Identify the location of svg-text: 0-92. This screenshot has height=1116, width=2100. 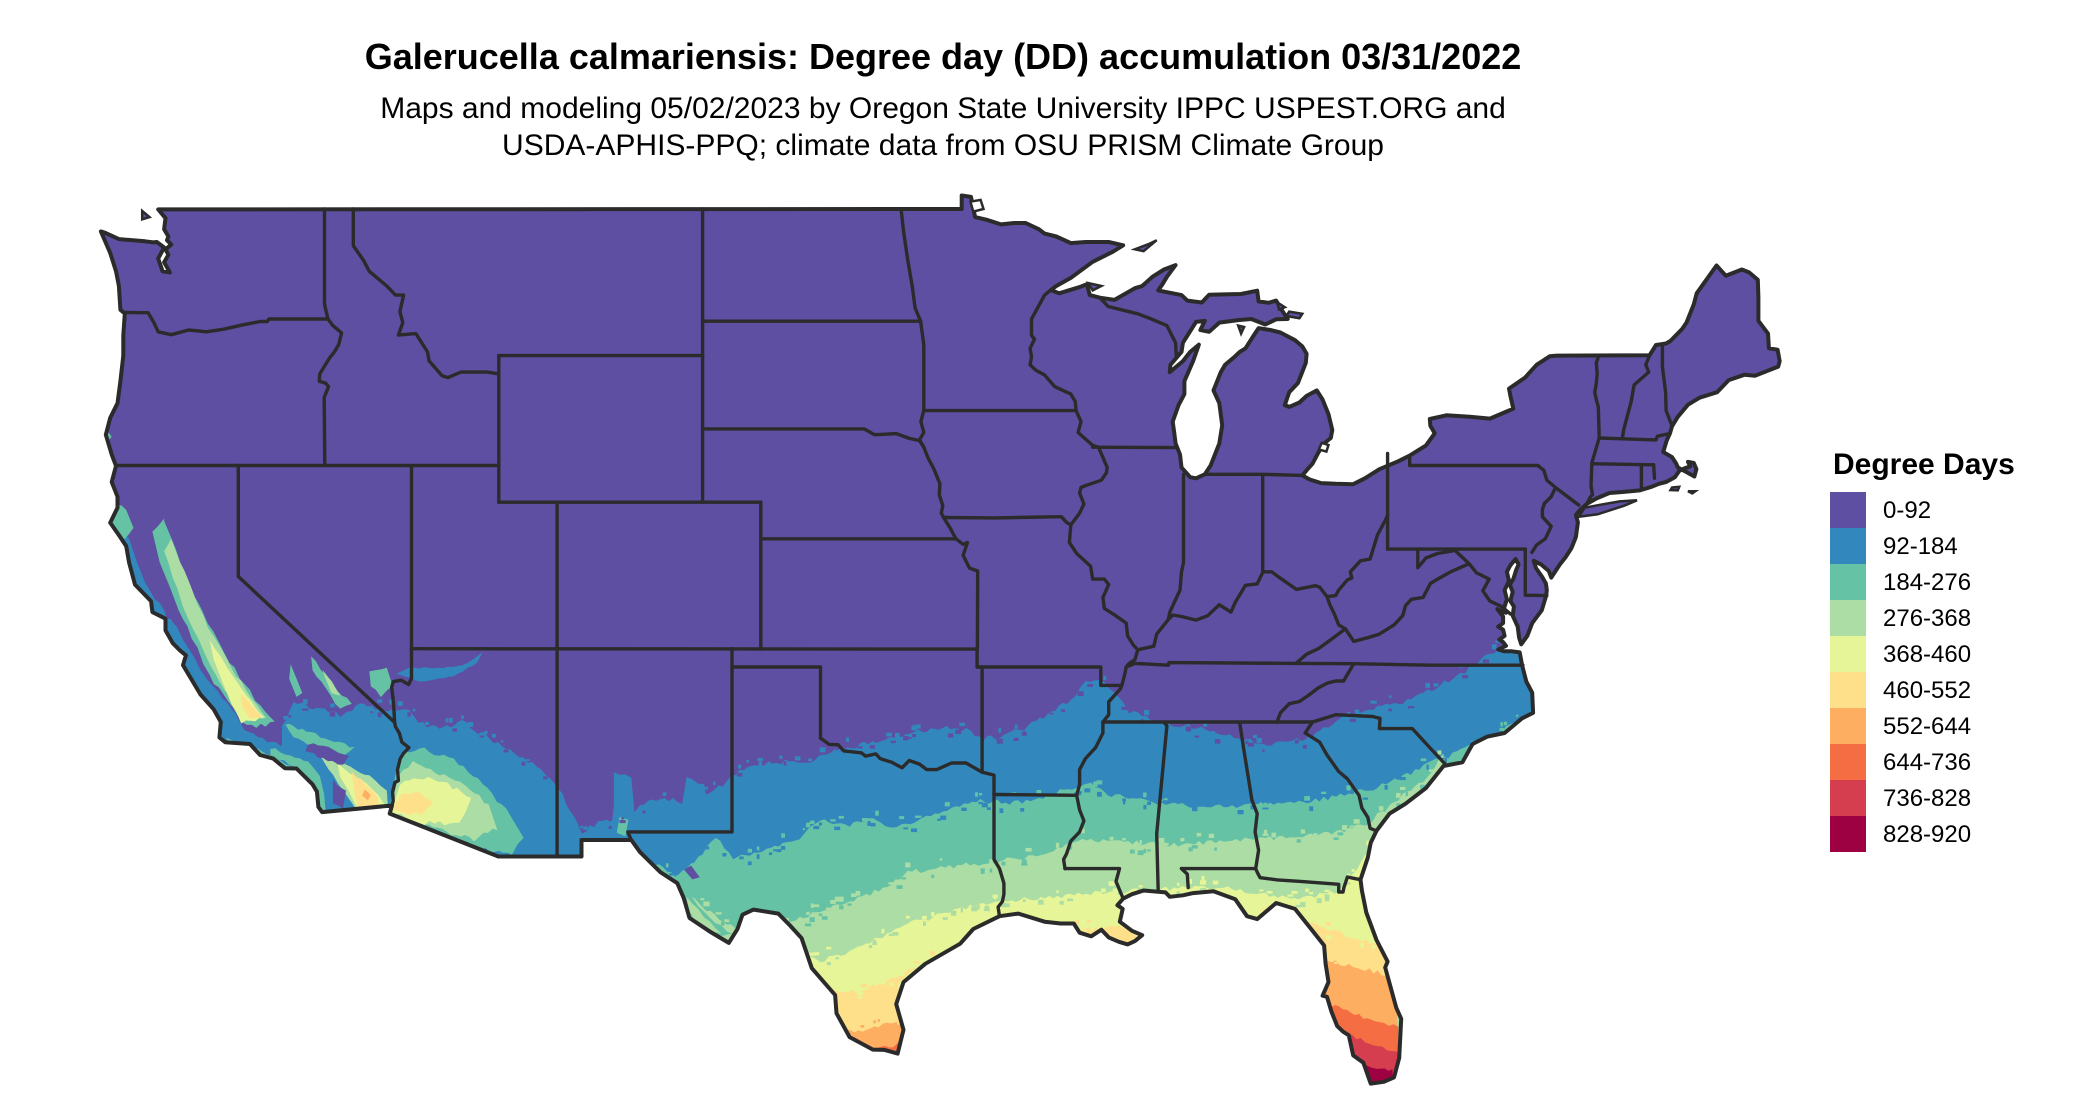
(1907, 510).